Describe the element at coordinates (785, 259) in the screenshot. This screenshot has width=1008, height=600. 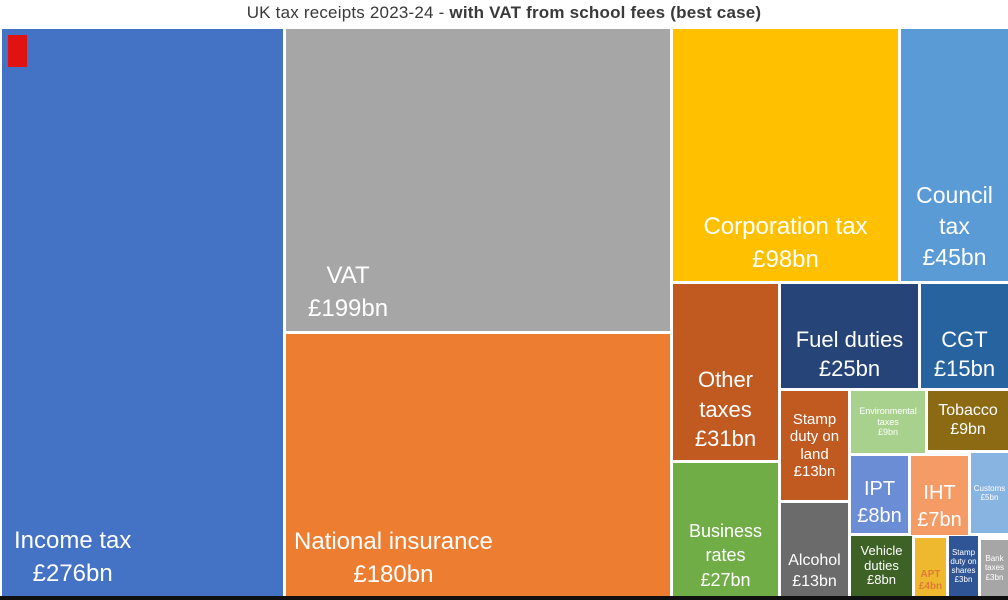
I see `cell-amount: £98bn` at that location.